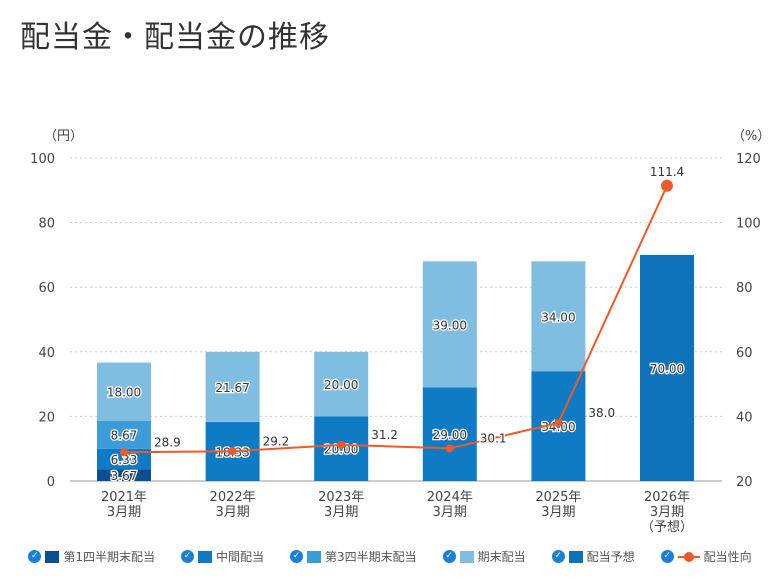 The width and height of the screenshot is (780, 577). I want to click on legend-label: 期末配当, so click(501, 557).